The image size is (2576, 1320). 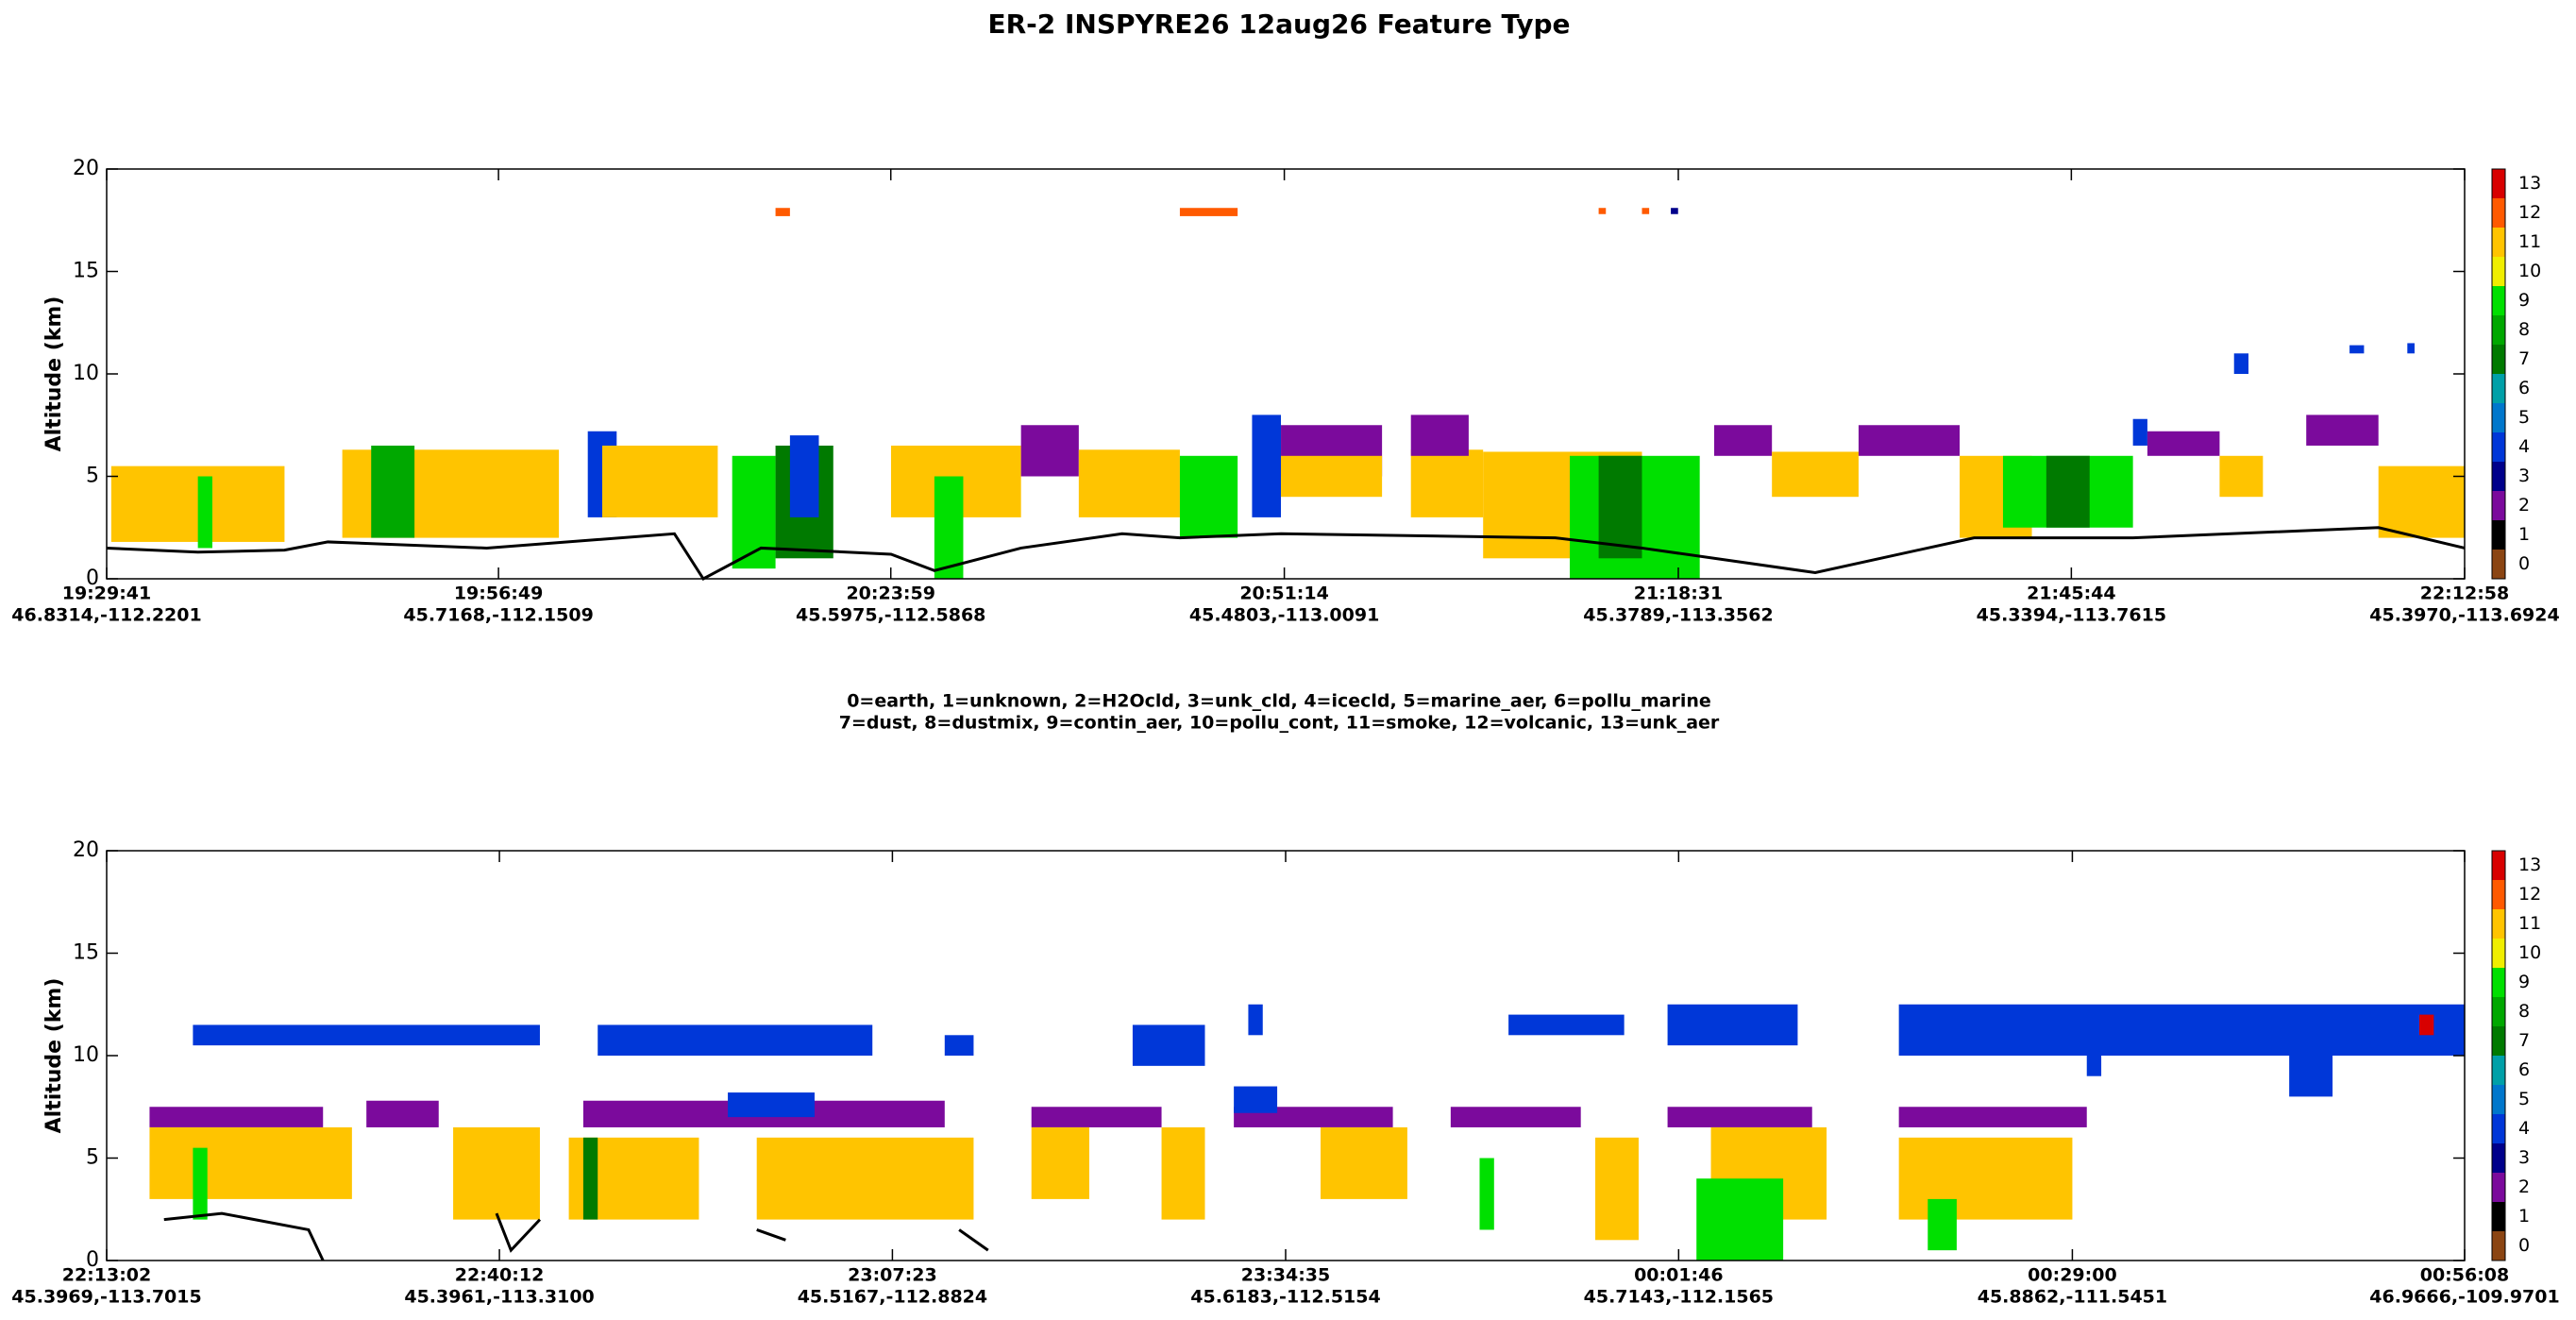 What do you see at coordinates (2524, 1012) in the screenshot?
I see `colorbar-label: 8` at bounding box center [2524, 1012].